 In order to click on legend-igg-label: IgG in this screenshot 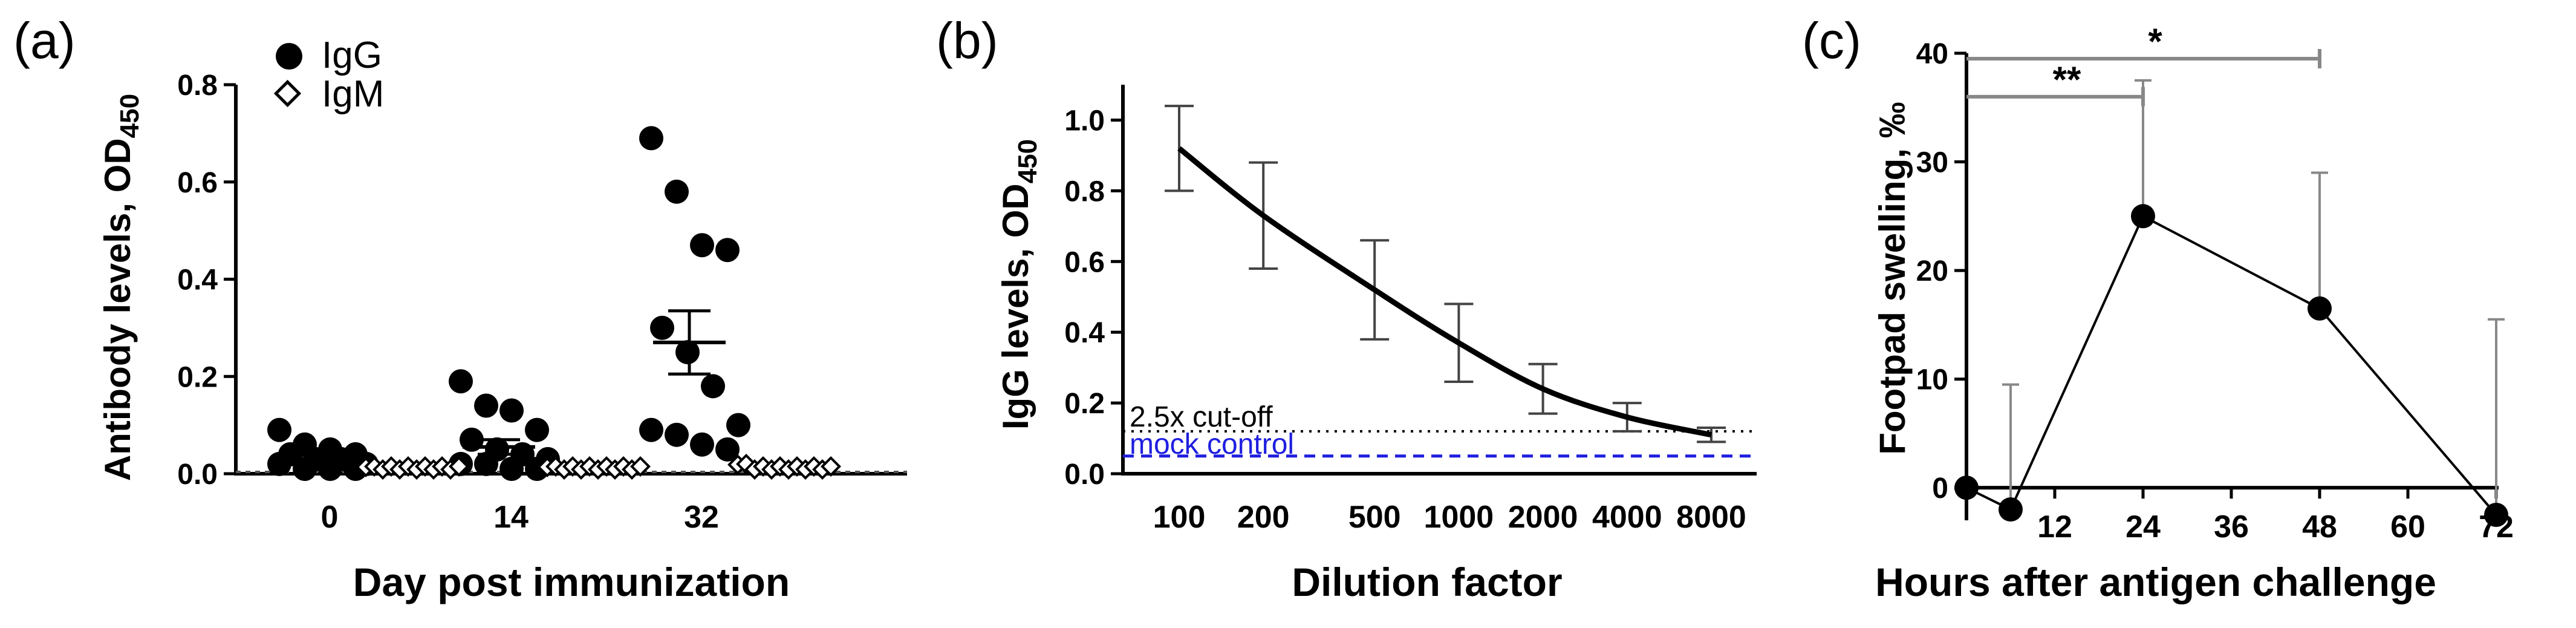, I will do `click(352, 55)`.